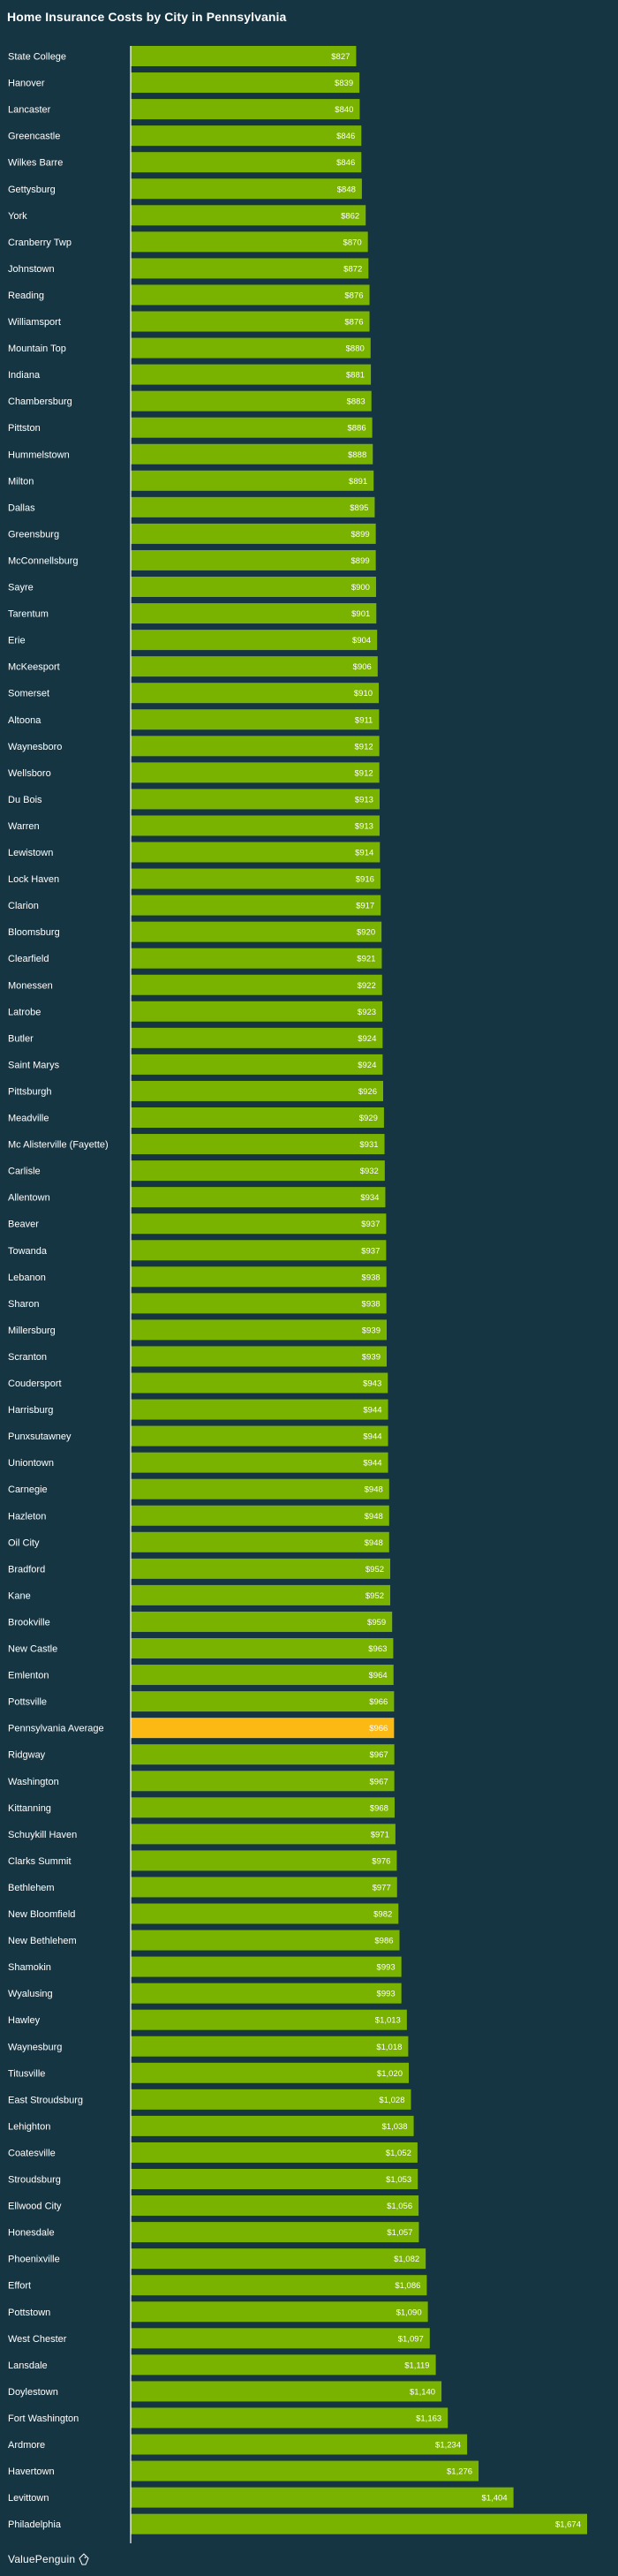 The height and width of the screenshot is (2576, 618). I want to click on bar-row: Lock Haven $916, so click(195, 878).